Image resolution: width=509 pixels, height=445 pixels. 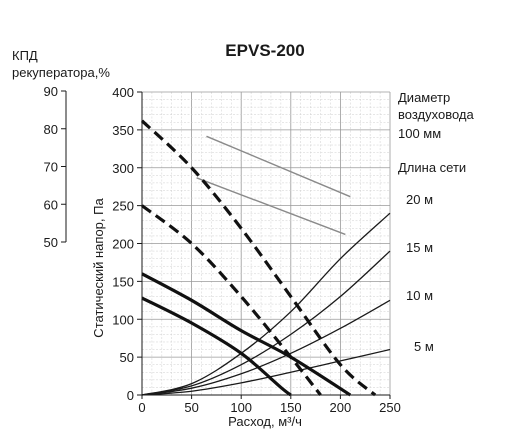 I want to click on diameter-value: 100 мм, so click(x=419, y=133).